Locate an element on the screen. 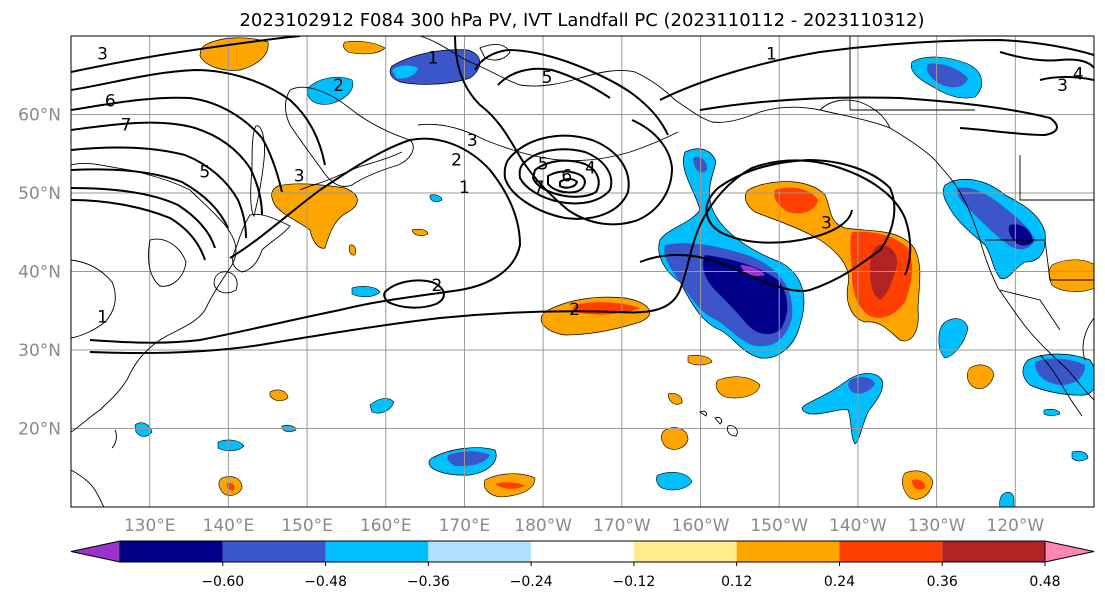 The width and height of the screenshot is (1105, 601). lon-tick-label: 140°E is located at coordinates (229, 526).